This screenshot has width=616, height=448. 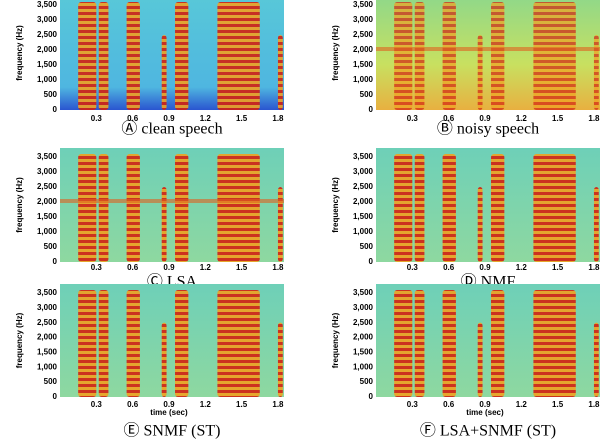 I want to click on panel-caption: Ⓑ noisy speech, so click(x=488, y=129).